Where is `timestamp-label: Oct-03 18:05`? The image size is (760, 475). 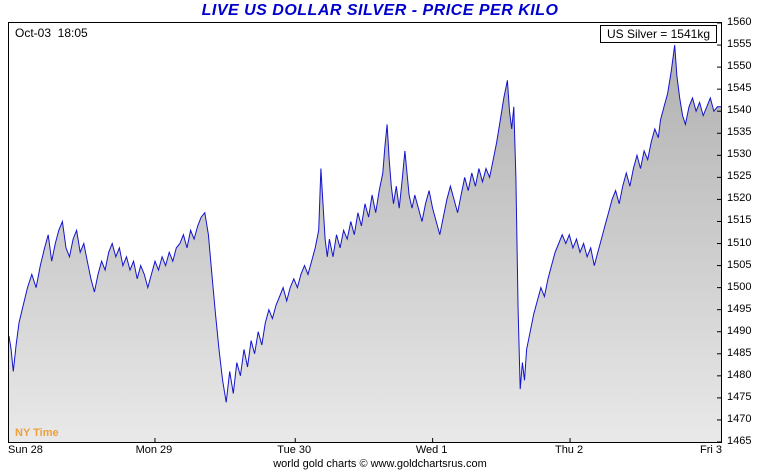 timestamp-label: Oct-03 18:05 is located at coordinates (51, 33).